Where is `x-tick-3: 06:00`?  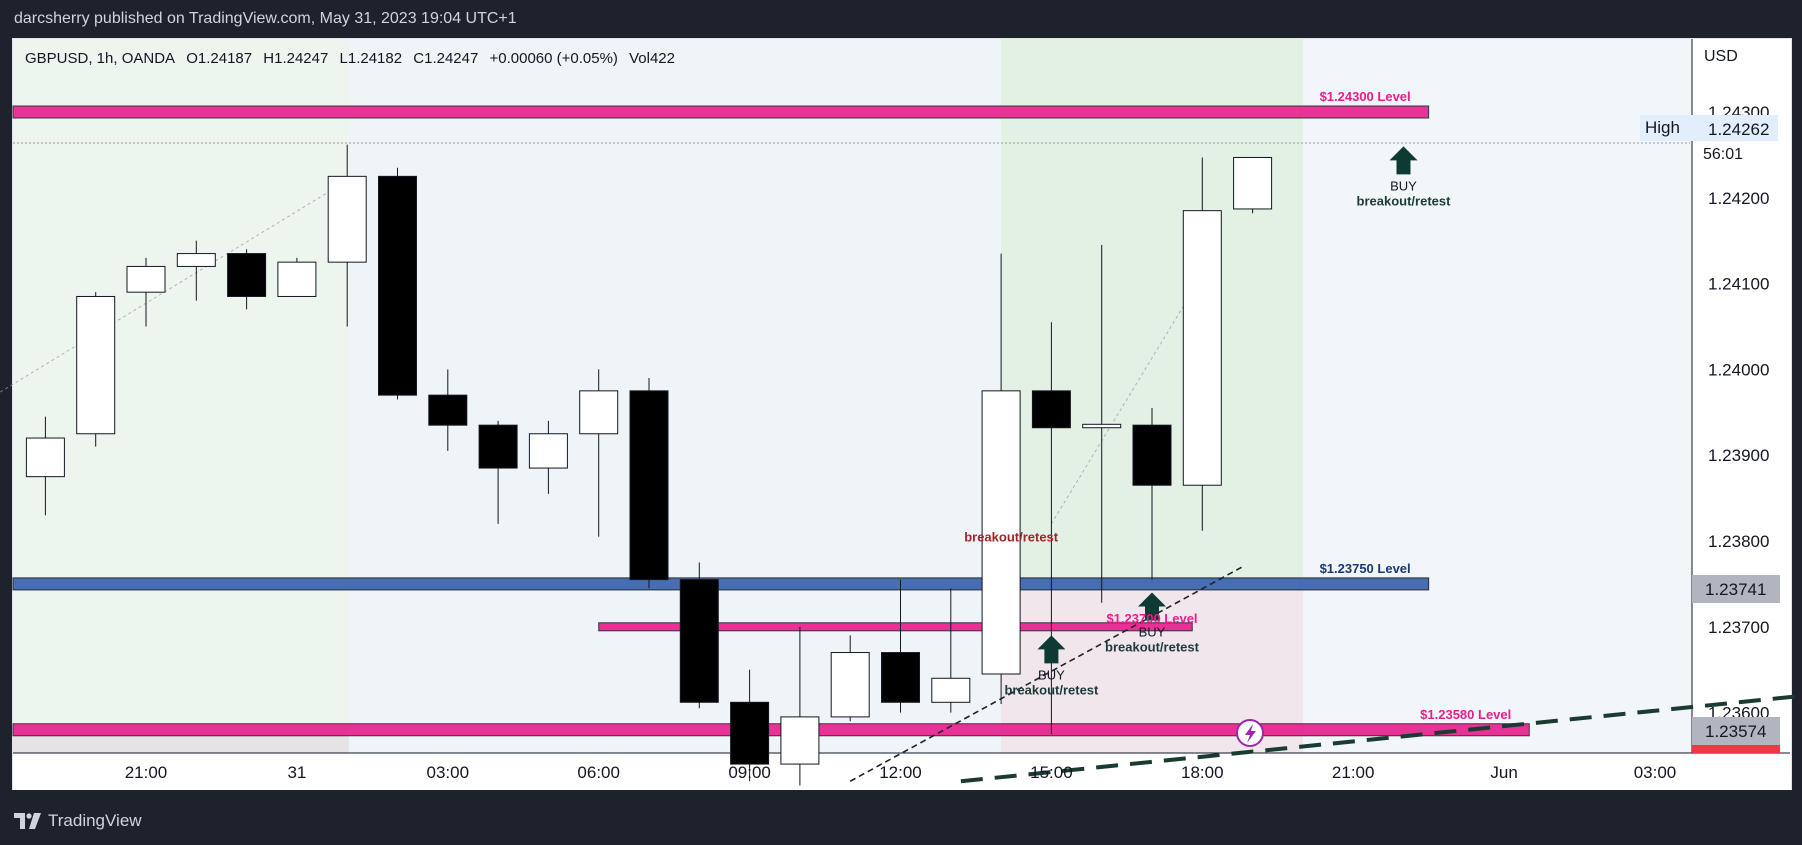
x-tick-3: 06:00 is located at coordinates (598, 772).